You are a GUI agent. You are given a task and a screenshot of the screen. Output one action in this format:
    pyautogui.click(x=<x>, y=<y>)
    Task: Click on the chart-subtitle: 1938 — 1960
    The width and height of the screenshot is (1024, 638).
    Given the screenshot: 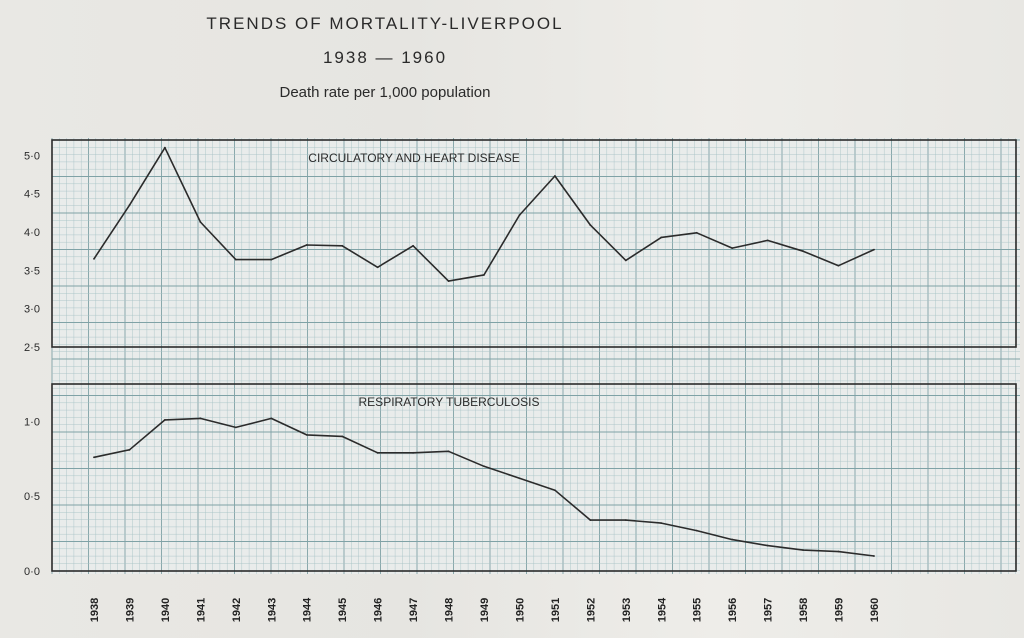 What is the action you would take?
    pyautogui.click(x=385, y=57)
    